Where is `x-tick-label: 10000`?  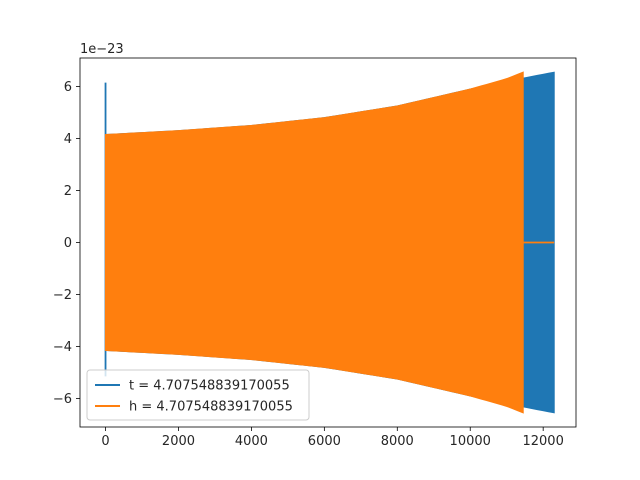
x-tick-label: 10000 is located at coordinates (470, 441).